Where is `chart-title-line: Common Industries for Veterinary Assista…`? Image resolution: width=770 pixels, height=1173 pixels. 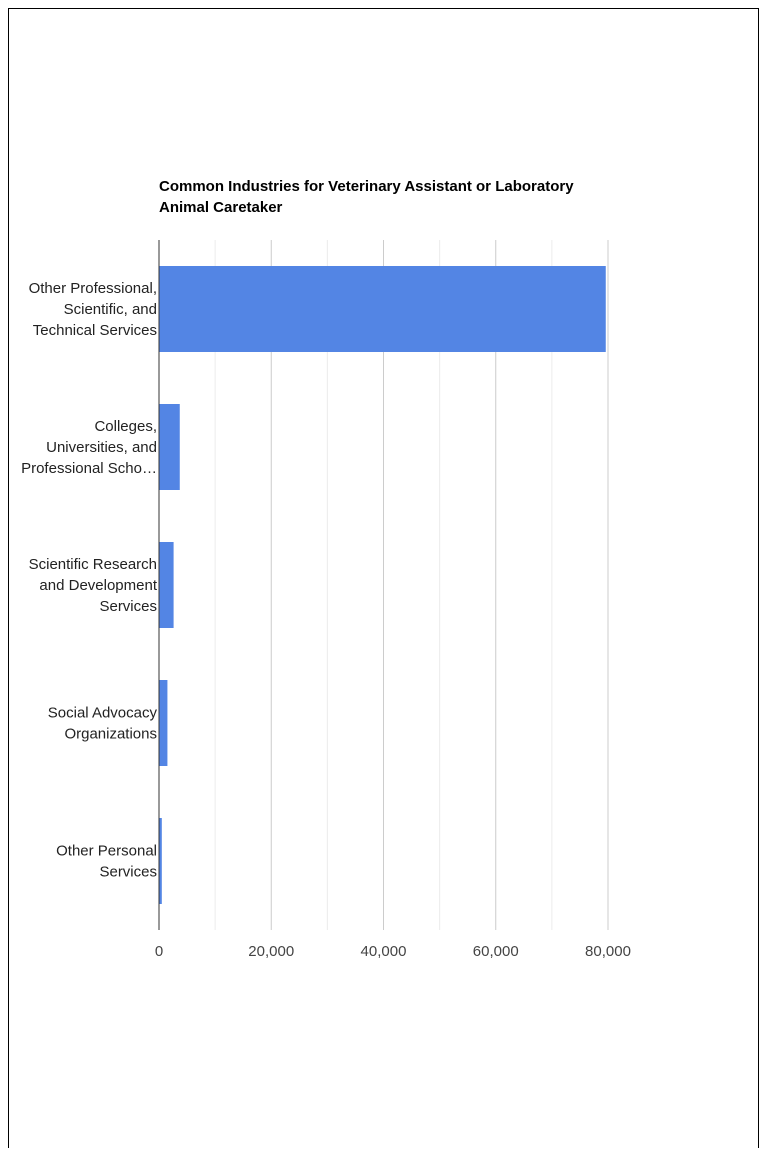
chart-title-line: Common Industries for Veterinary Assista… is located at coordinates (366, 186).